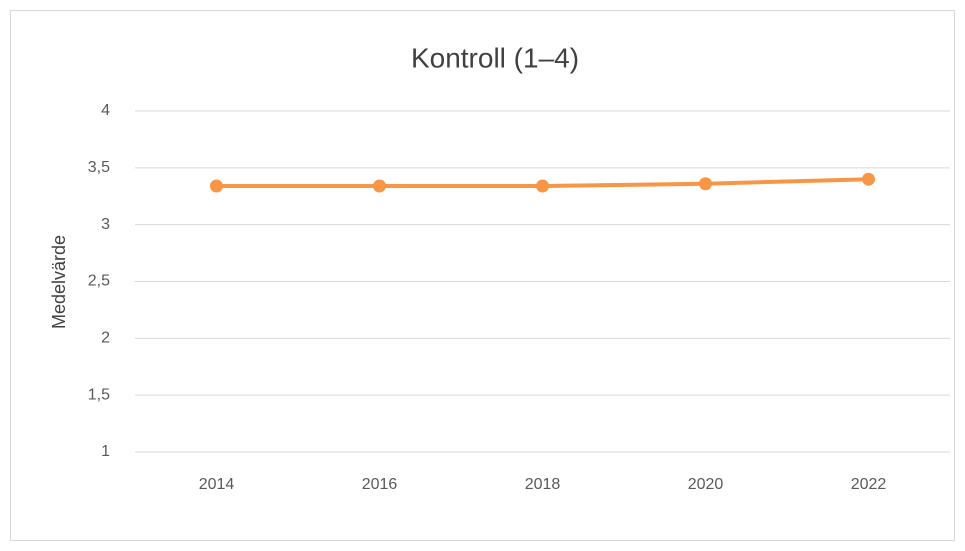 The height and width of the screenshot is (551, 965). What do you see at coordinates (99, 394) in the screenshot?
I see `y-tick-label: 1,5` at bounding box center [99, 394].